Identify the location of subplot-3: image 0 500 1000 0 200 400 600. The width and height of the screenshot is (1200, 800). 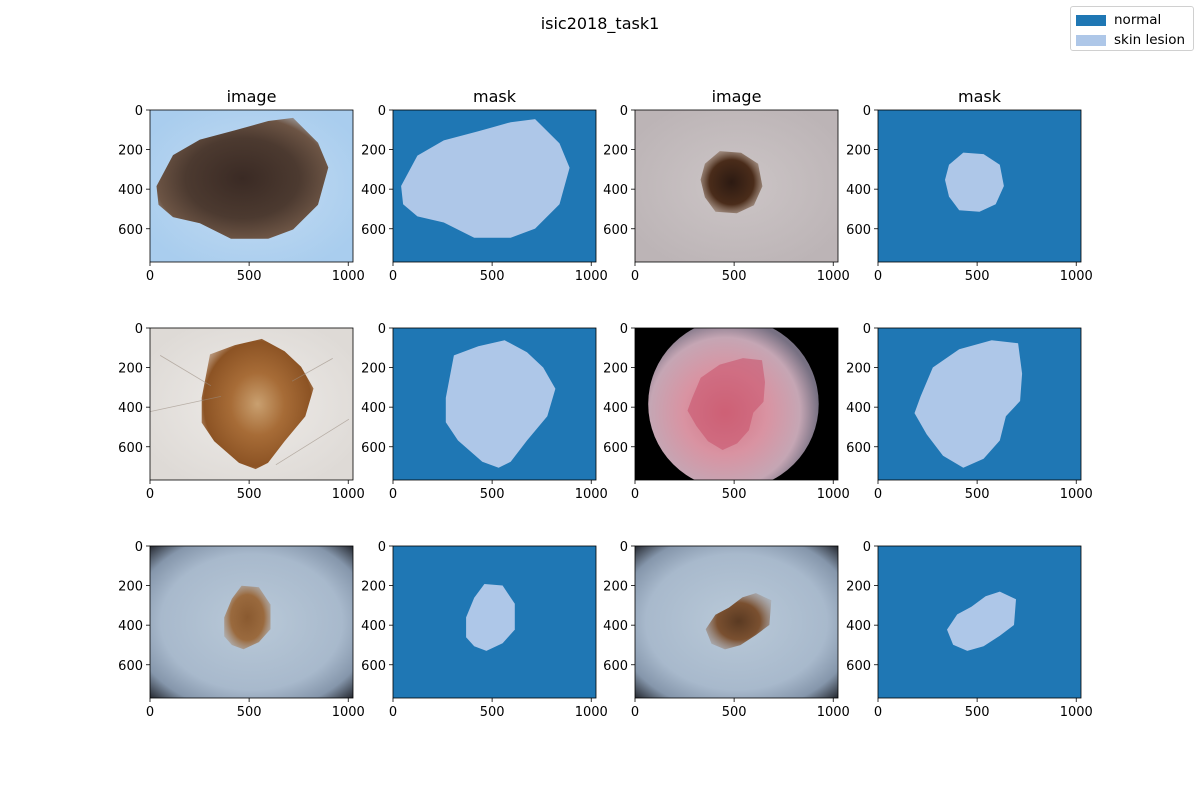
(726, 185).